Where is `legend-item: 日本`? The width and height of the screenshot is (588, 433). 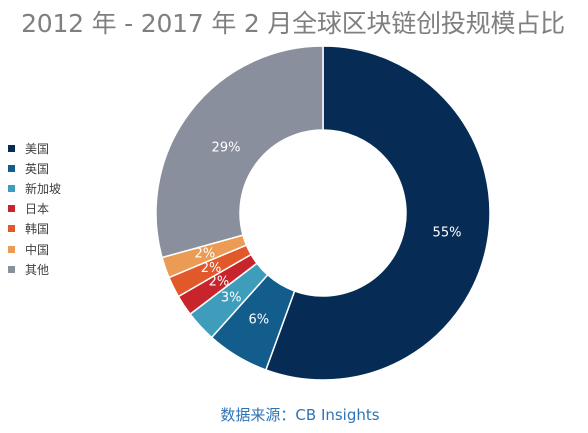
legend-item: 日本 is located at coordinates (34, 209).